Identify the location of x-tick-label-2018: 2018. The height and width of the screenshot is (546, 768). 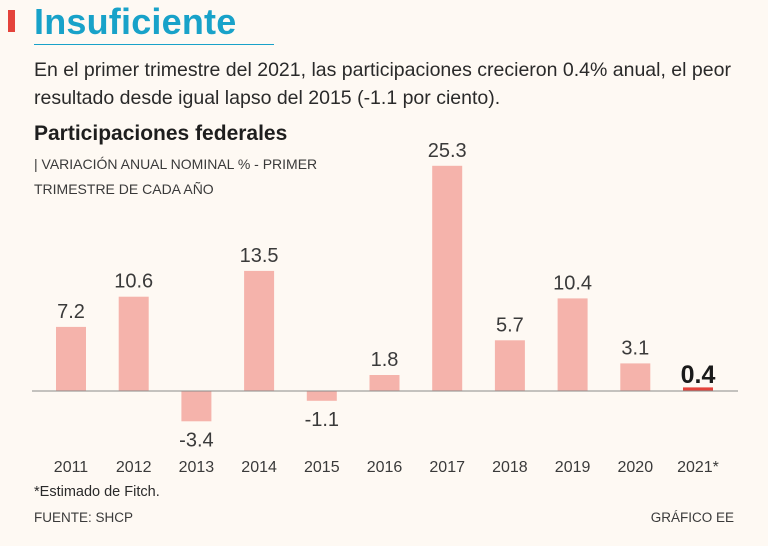
(510, 467).